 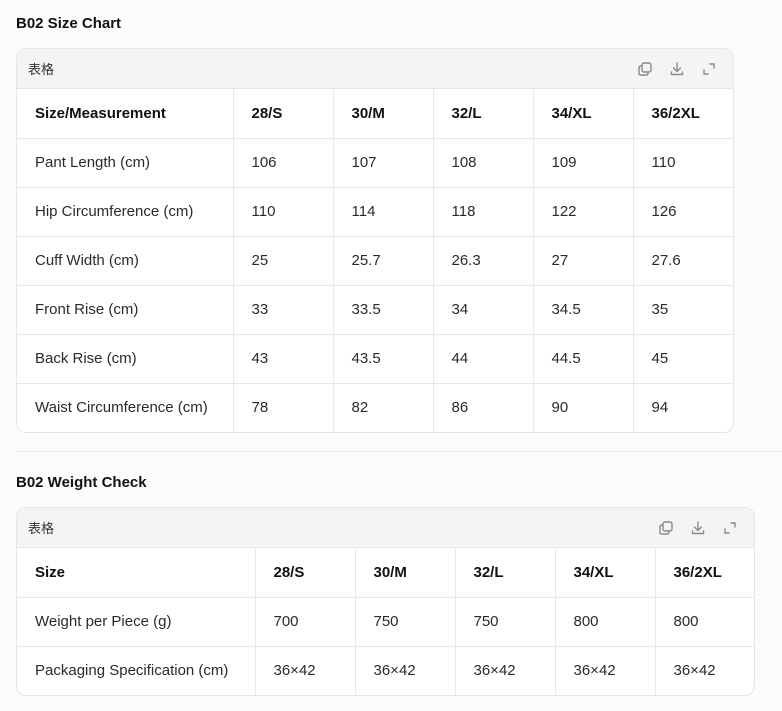 I want to click on table-cell: 86, so click(x=483, y=407).